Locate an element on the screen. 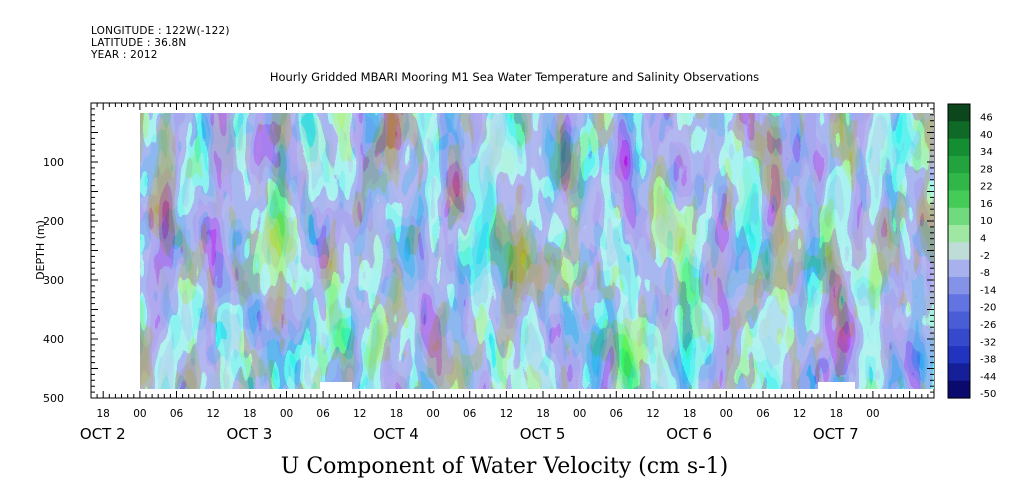 The image size is (1009, 504). colorbar-label: -50 is located at coordinates (988, 394).